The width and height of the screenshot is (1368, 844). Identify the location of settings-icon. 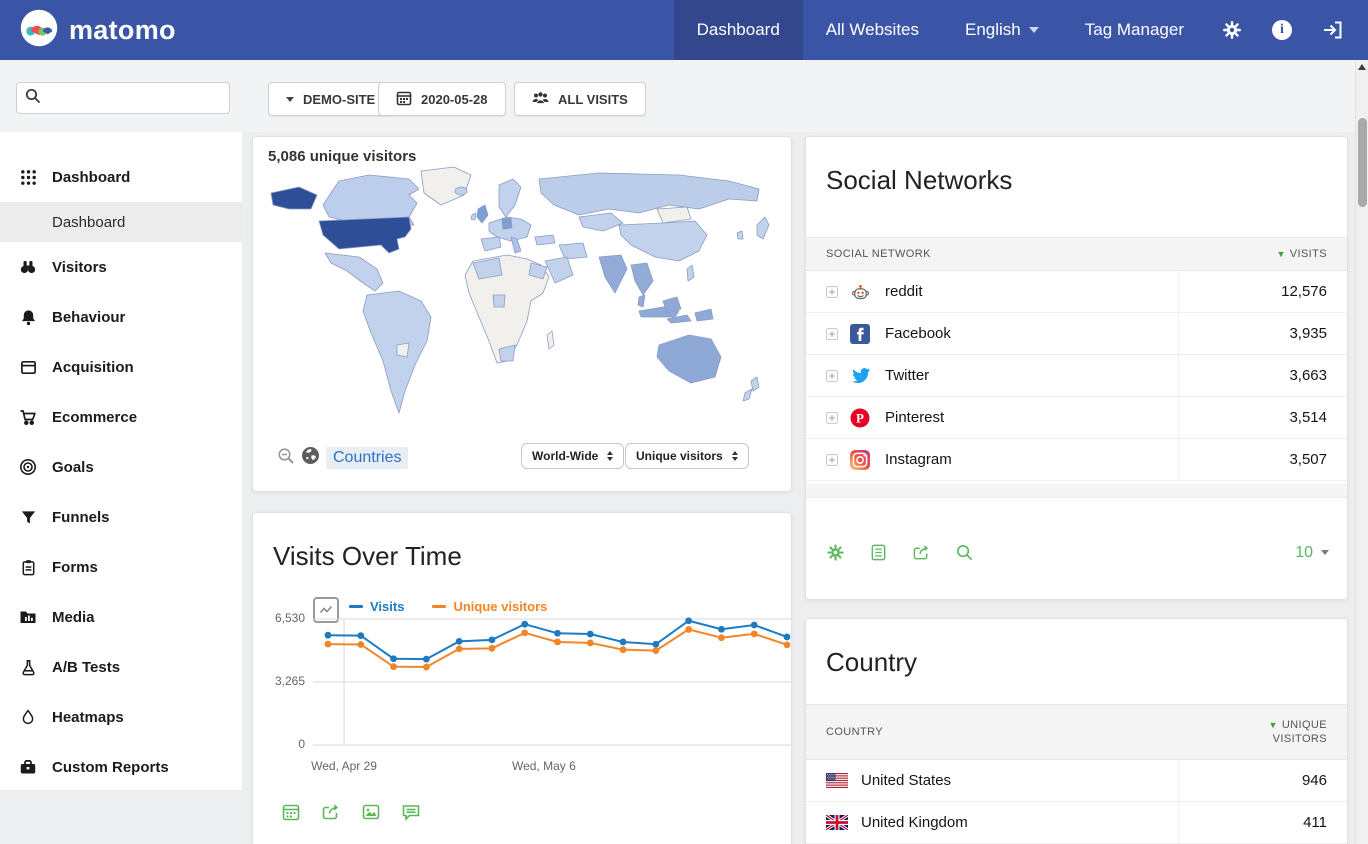
(1232, 30).